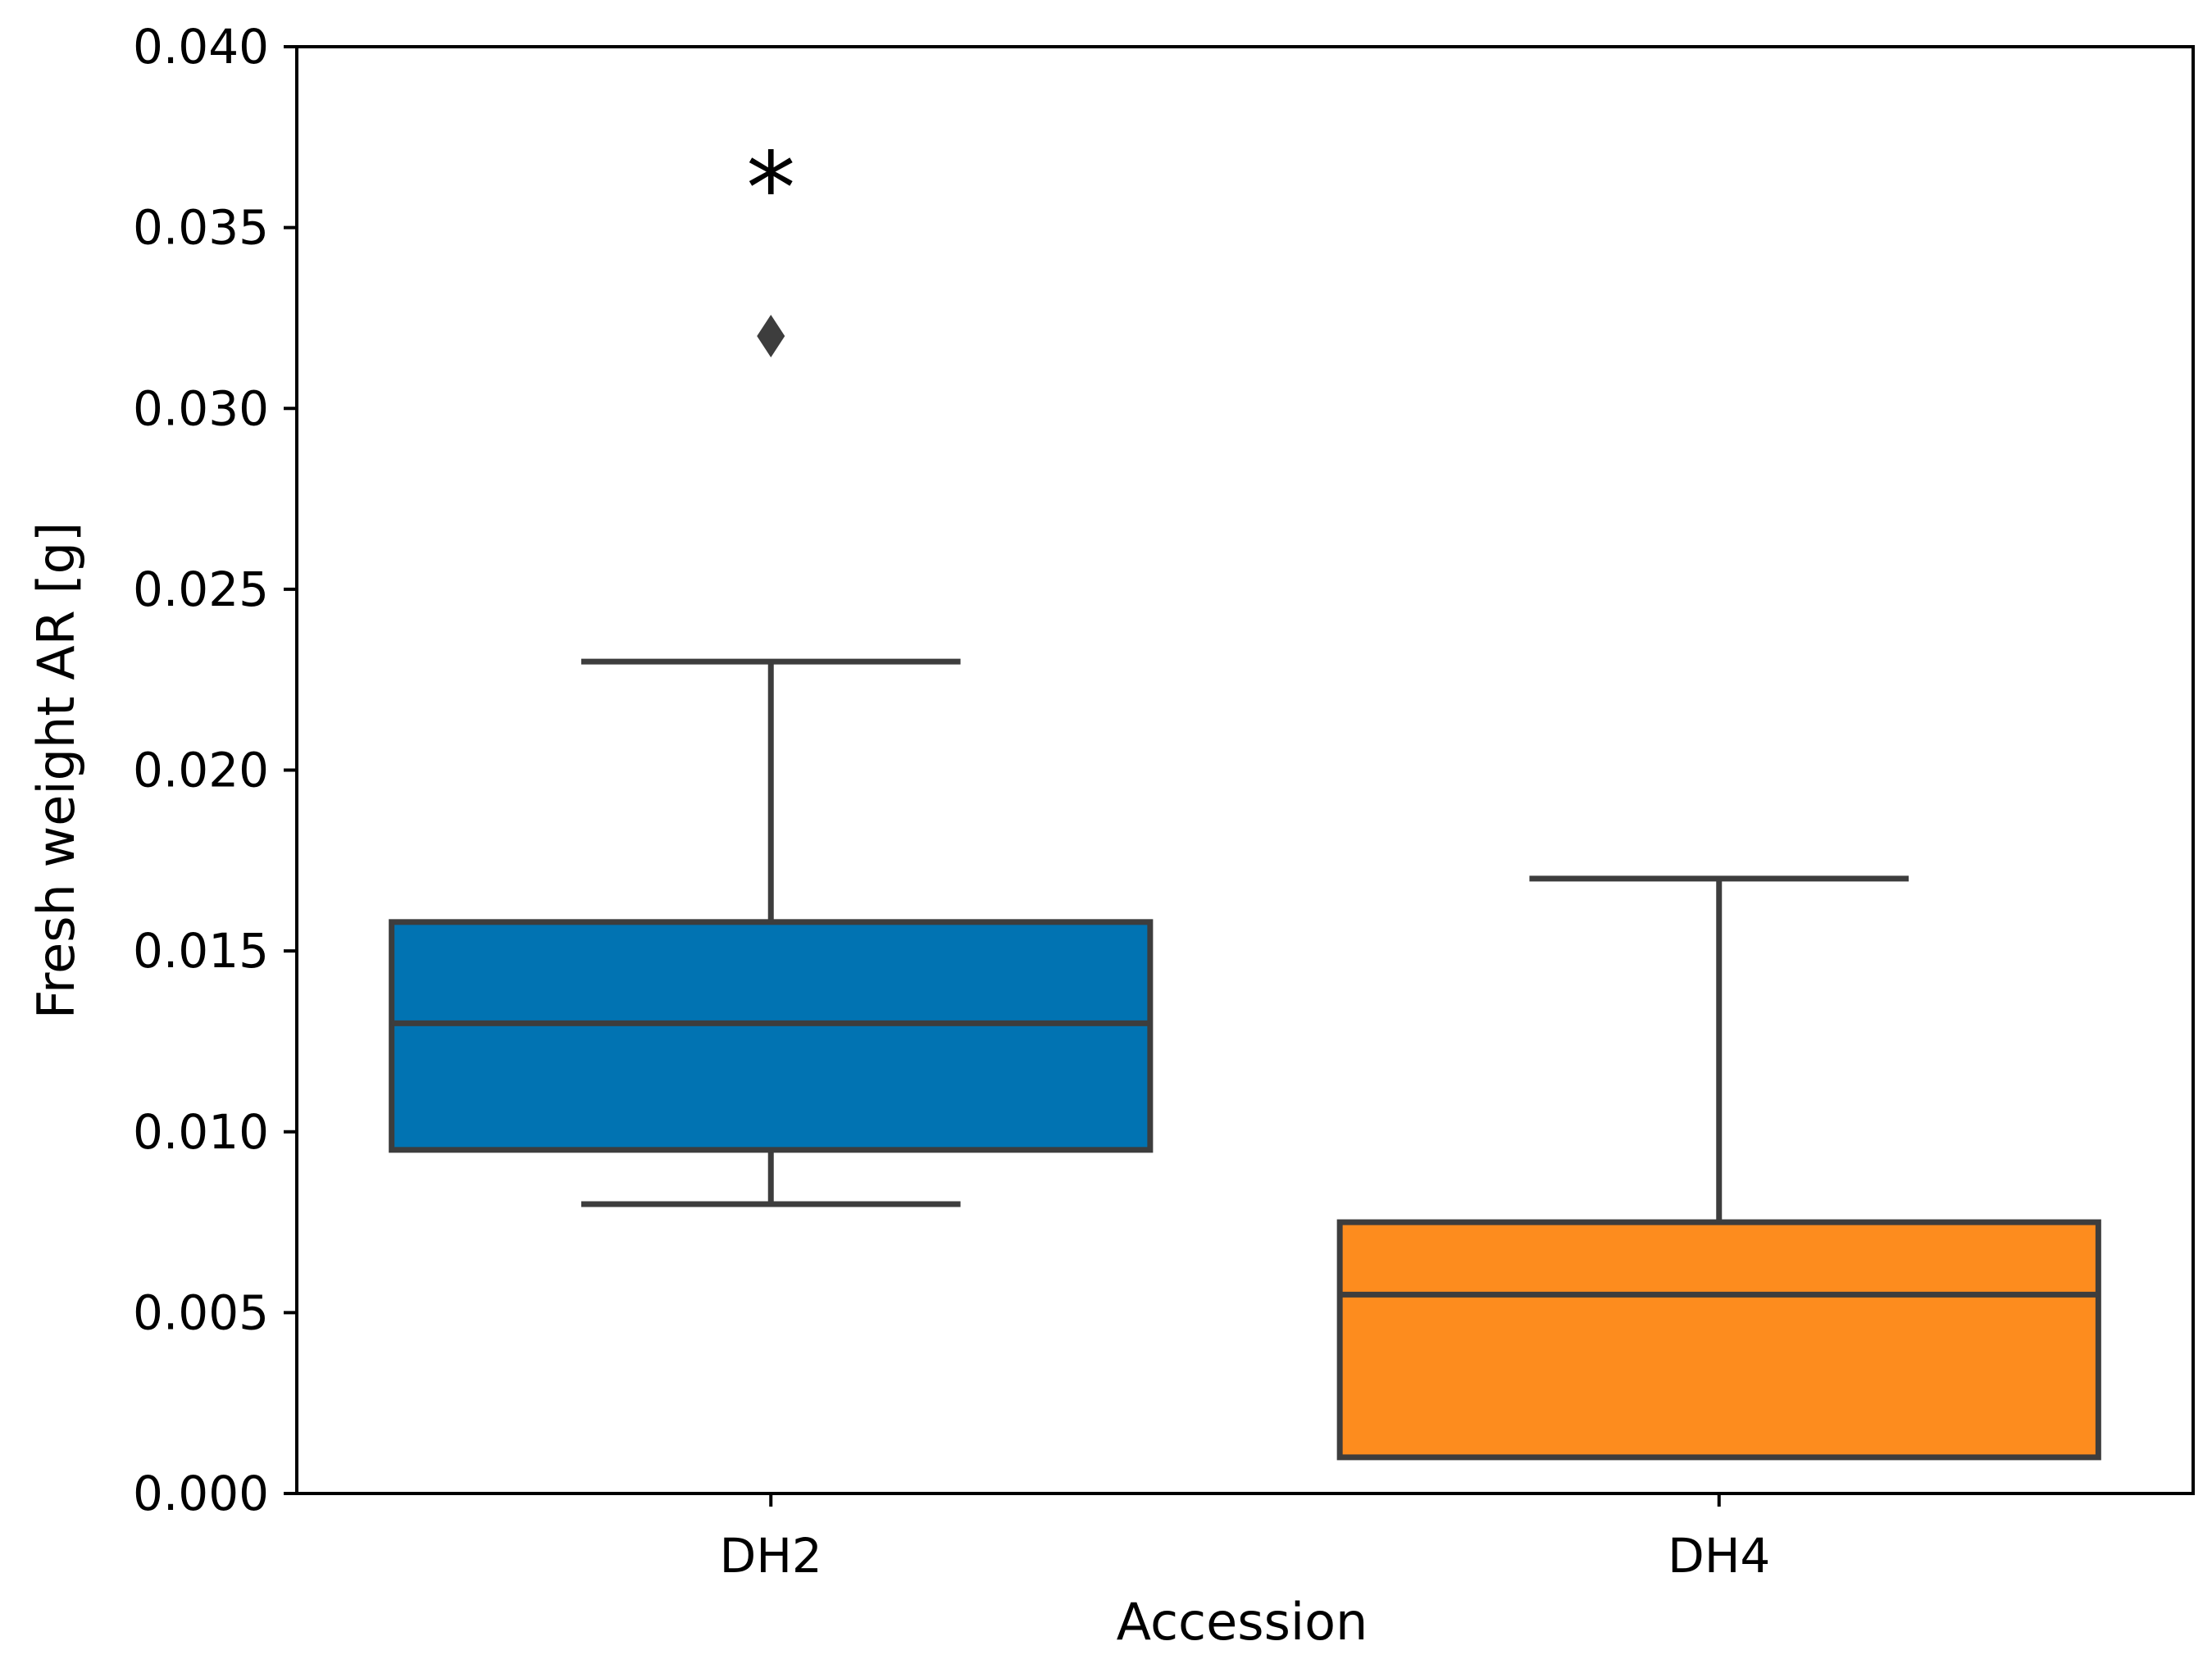  I want to click on x-axis-label: Accession, so click(1242, 1622).